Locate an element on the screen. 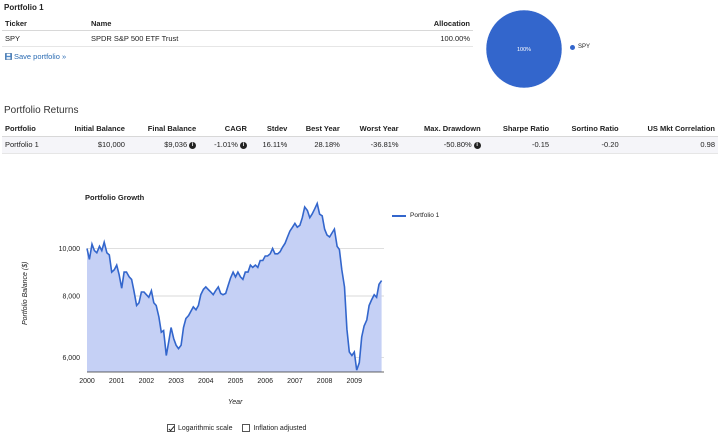 This screenshot has width=720, height=438. x-tick-label: 2007 is located at coordinates (295, 381).